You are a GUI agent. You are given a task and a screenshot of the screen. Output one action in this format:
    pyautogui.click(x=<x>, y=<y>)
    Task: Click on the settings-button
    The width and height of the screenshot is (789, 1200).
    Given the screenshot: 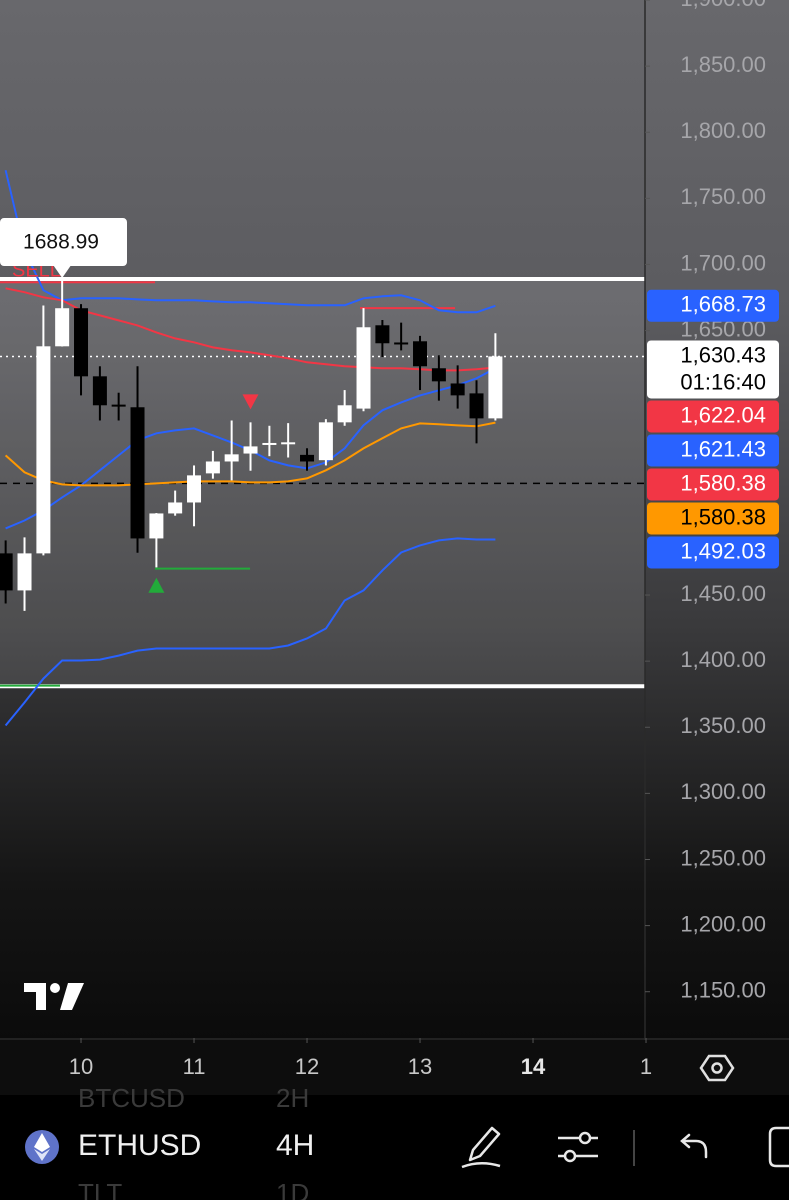 What is the action you would take?
    pyautogui.click(x=717, y=1068)
    